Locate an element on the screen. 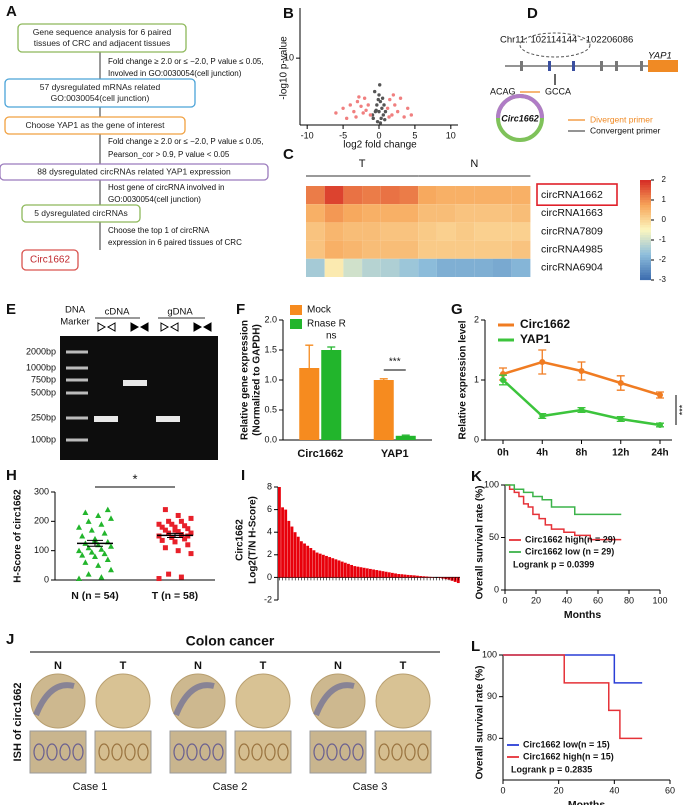  y-axis-title: Circ1662 is located at coordinates (240, 540).